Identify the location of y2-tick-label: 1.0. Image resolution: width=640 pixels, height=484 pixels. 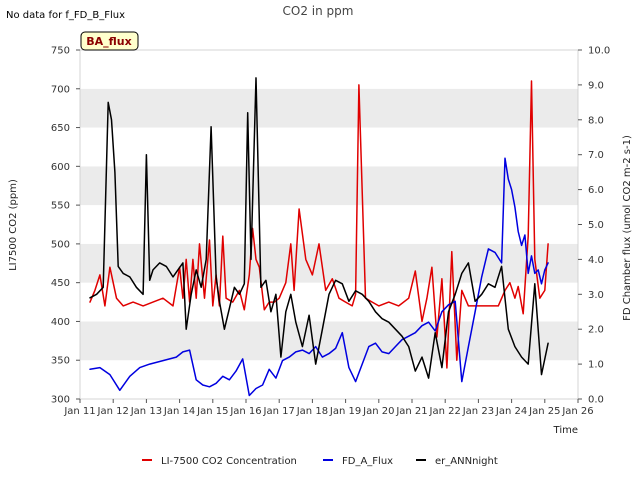
(596, 365).